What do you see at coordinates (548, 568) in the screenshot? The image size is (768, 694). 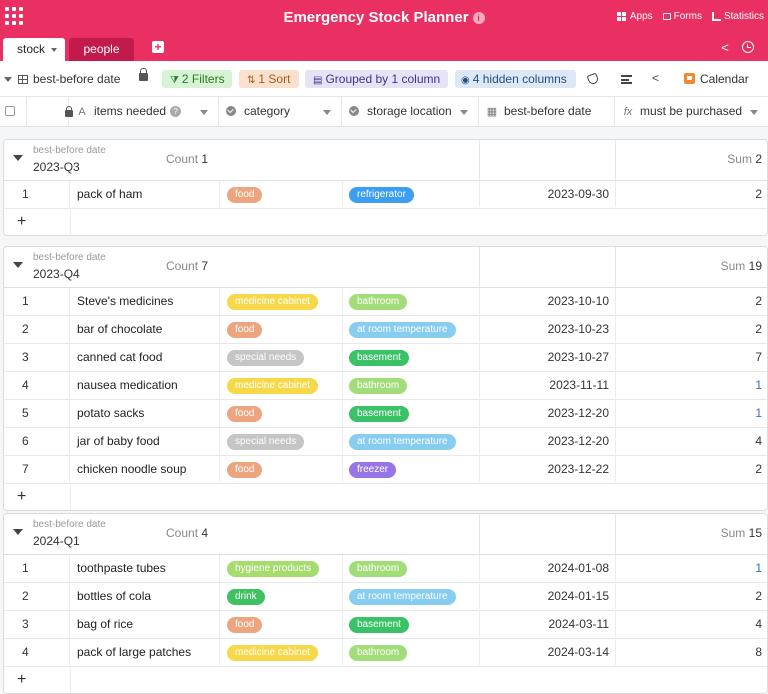 I see `cell-date: 2024-01-08` at bounding box center [548, 568].